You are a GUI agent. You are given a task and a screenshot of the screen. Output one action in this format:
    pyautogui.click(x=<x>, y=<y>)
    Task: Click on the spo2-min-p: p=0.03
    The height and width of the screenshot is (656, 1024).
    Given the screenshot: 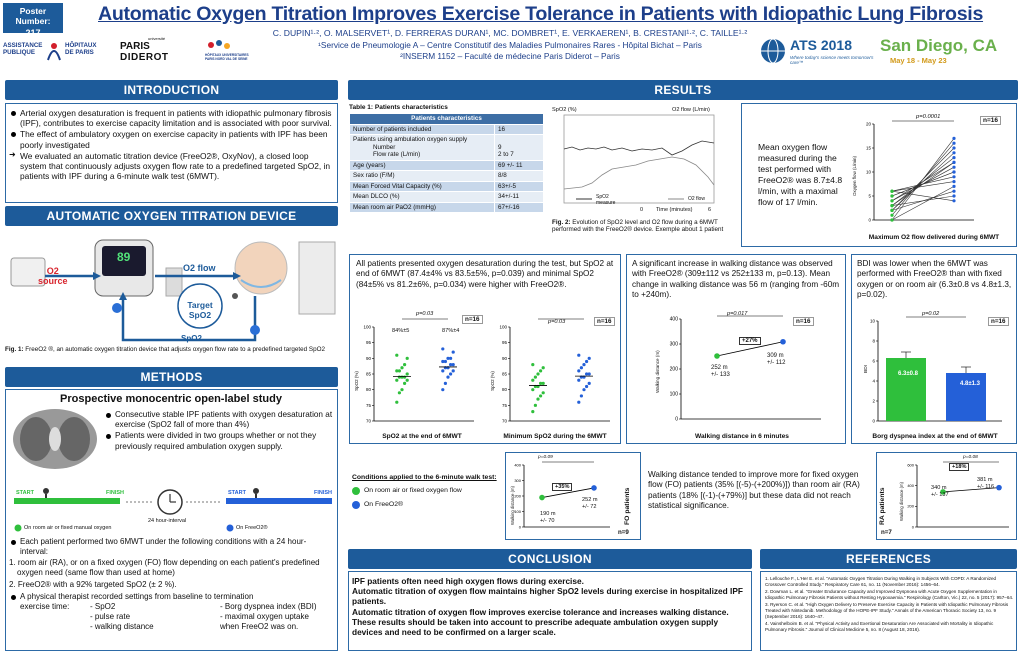 What is the action you would take?
    pyautogui.click(x=557, y=322)
    